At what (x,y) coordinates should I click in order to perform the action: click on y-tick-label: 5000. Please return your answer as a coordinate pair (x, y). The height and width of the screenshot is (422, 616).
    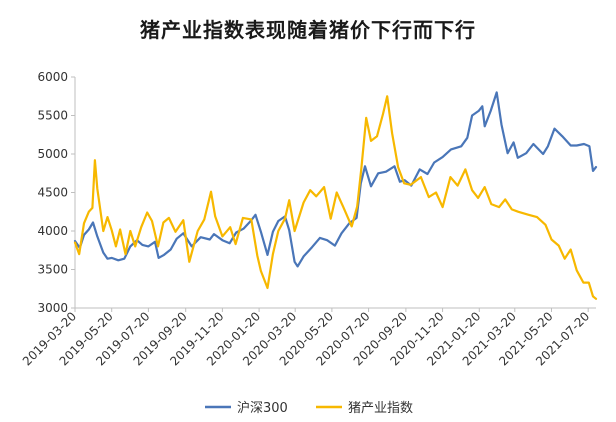
    Looking at the image, I should click on (52, 154).